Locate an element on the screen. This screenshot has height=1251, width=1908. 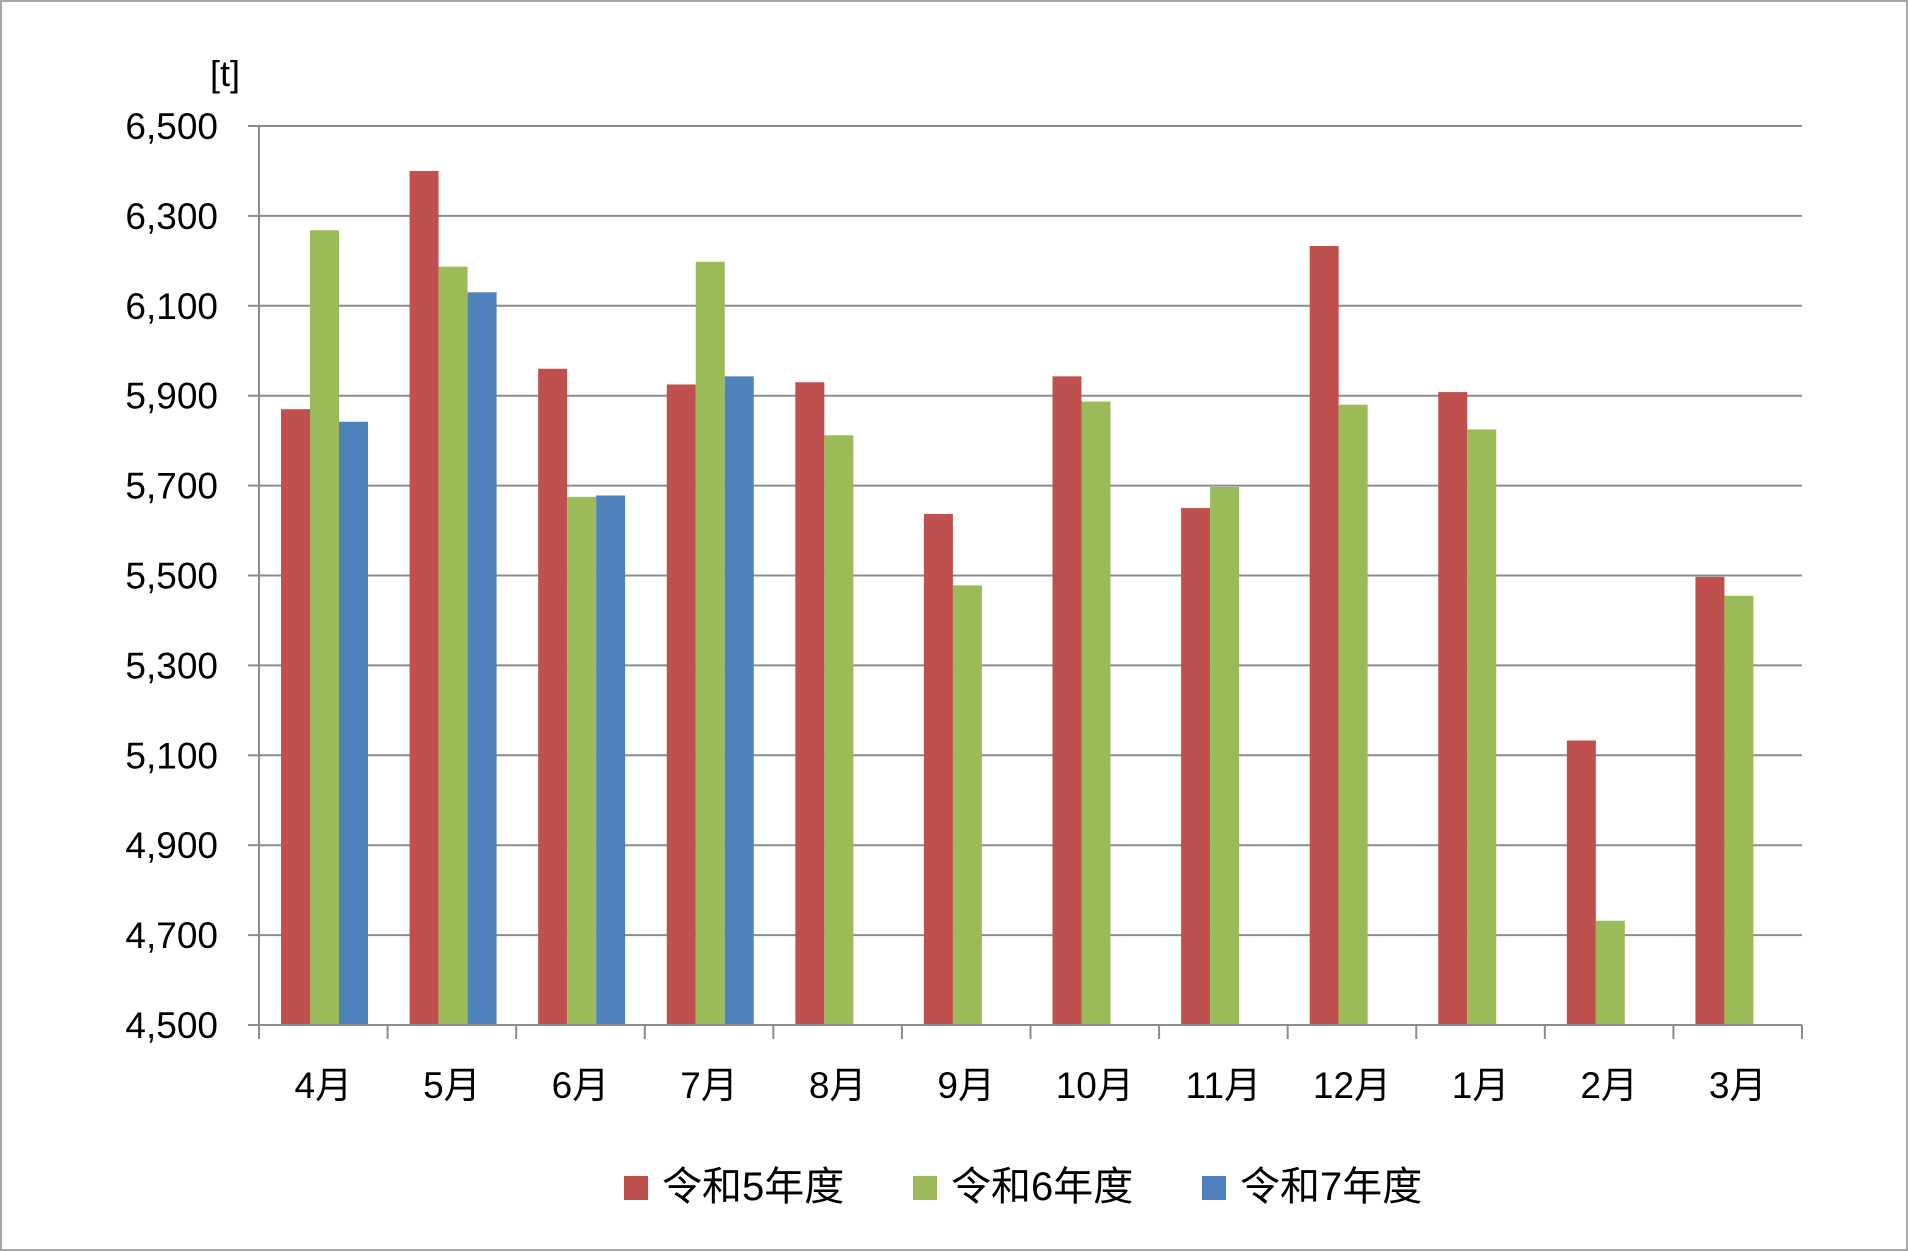
legend: 令和5年度 令和6年度 令和7年度 is located at coordinates (1023, 1187).